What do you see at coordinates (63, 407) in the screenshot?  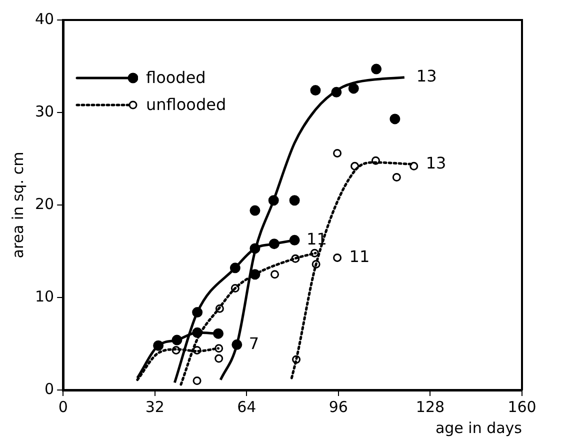 I see `x-tick-label: 0` at bounding box center [63, 407].